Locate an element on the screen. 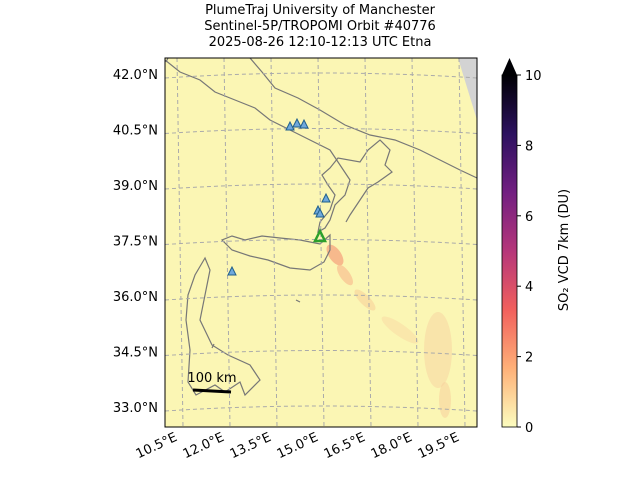 The width and height of the screenshot is (640, 484). lon-label: 12.0°E is located at coordinates (204, 446).